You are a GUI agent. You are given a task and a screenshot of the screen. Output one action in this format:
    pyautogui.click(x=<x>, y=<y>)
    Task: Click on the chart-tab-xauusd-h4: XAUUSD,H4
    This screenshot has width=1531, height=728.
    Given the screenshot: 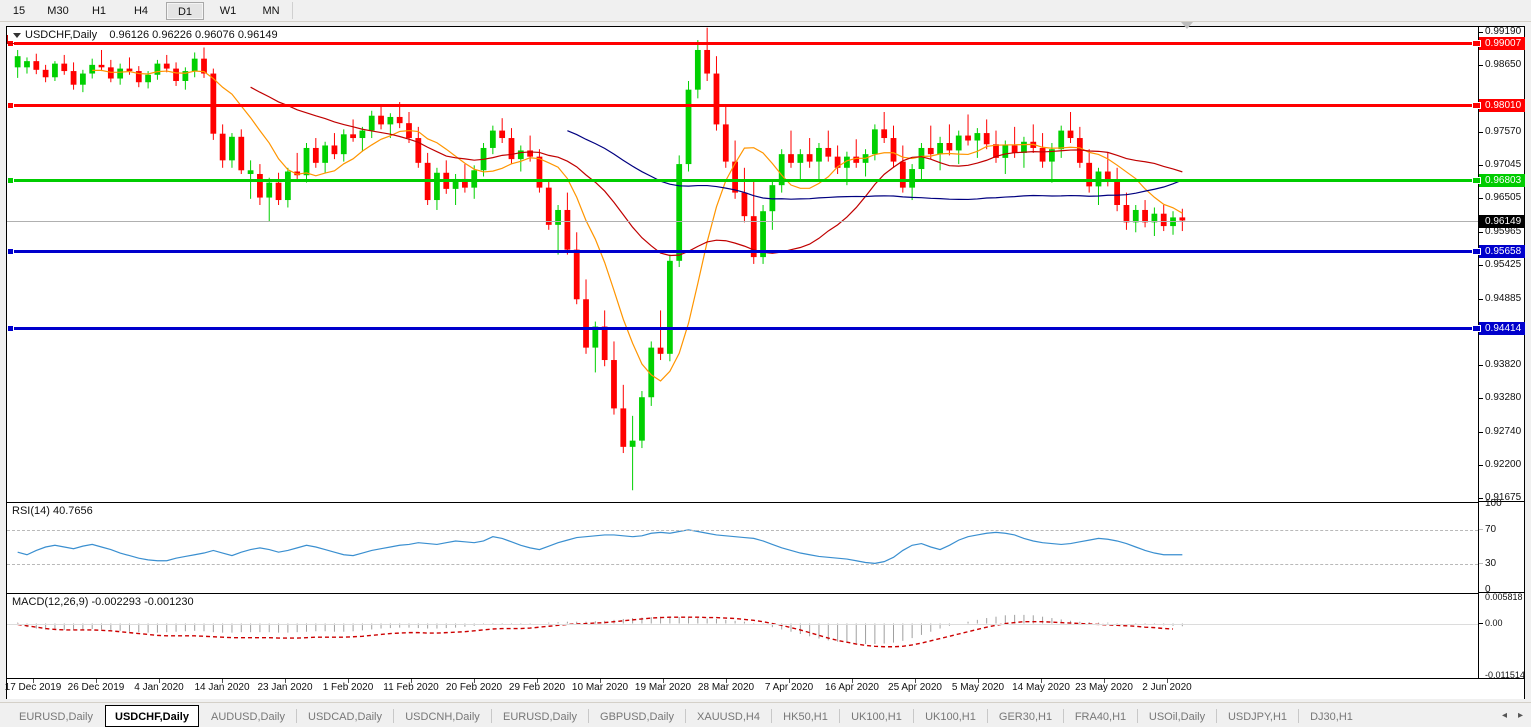 What is the action you would take?
    pyautogui.click(x=728, y=717)
    